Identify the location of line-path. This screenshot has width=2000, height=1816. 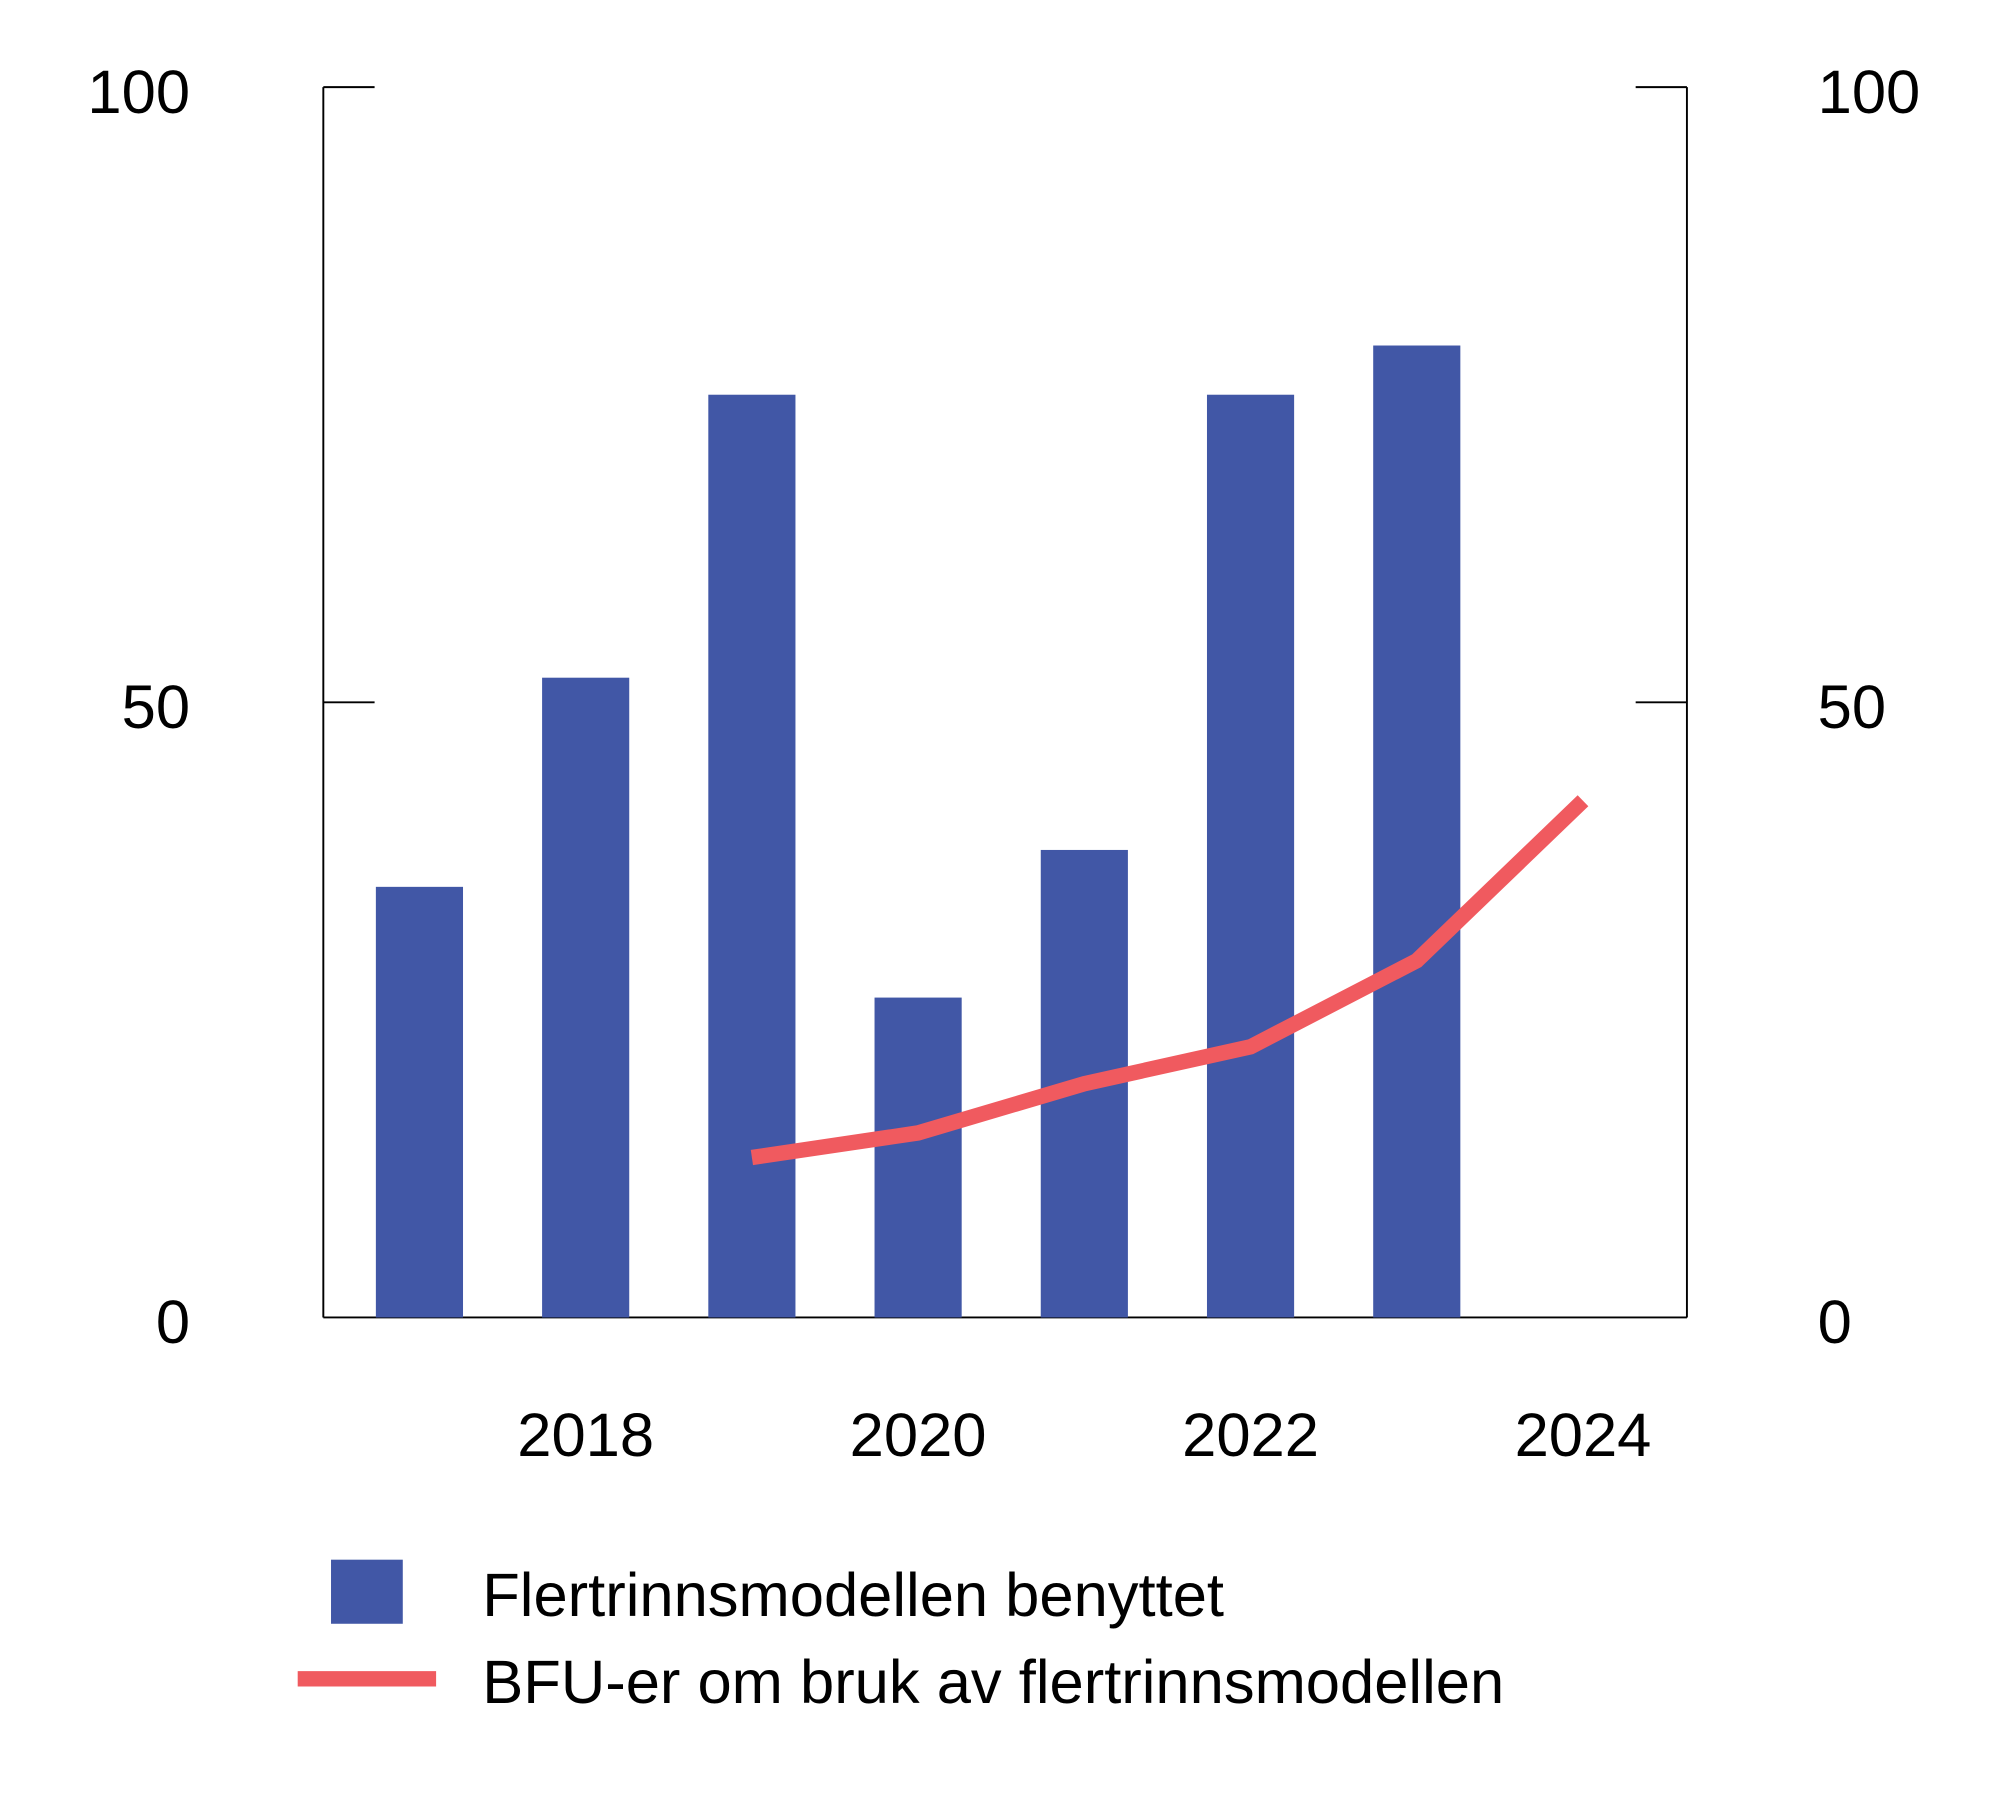
(1169, 980).